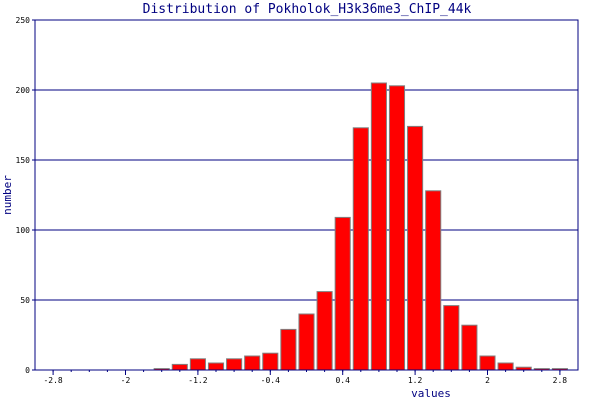  I want to click on y-axis-ticks: 0 50 100 150 200 250, so click(25, 195).